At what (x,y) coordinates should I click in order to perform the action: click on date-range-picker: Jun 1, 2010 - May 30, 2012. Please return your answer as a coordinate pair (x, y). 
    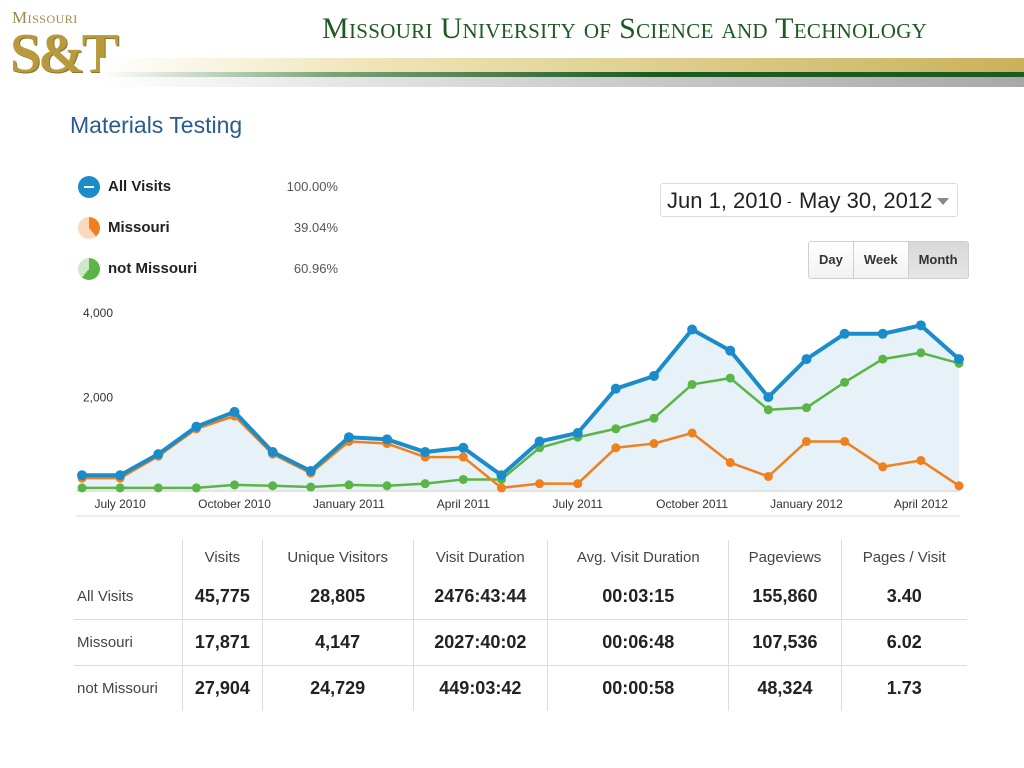
    Looking at the image, I should click on (809, 200).